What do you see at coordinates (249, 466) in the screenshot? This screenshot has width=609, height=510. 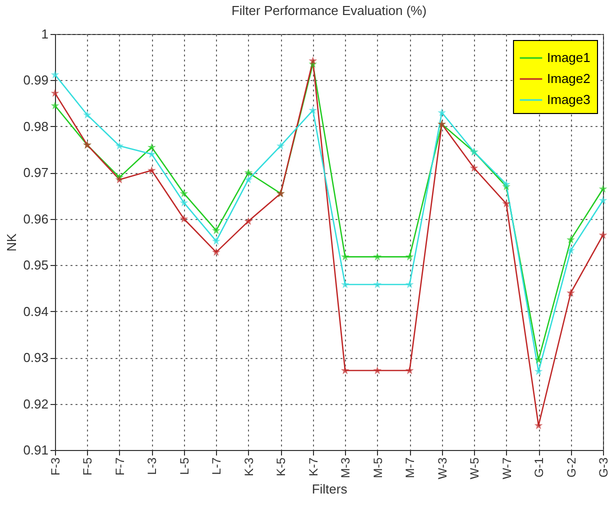 I see `x-tick-label: K-3` at bounding box center [249, 466].